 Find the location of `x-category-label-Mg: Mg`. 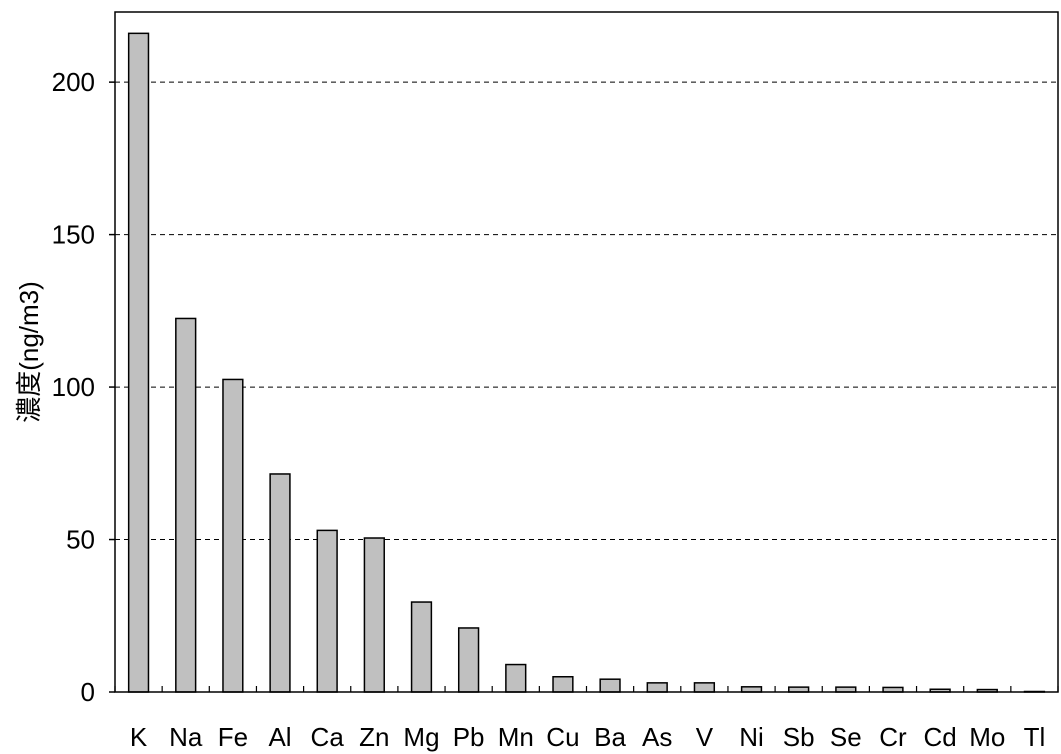

x-category-label-Mg: Mg is located at coordinates (421, 737).